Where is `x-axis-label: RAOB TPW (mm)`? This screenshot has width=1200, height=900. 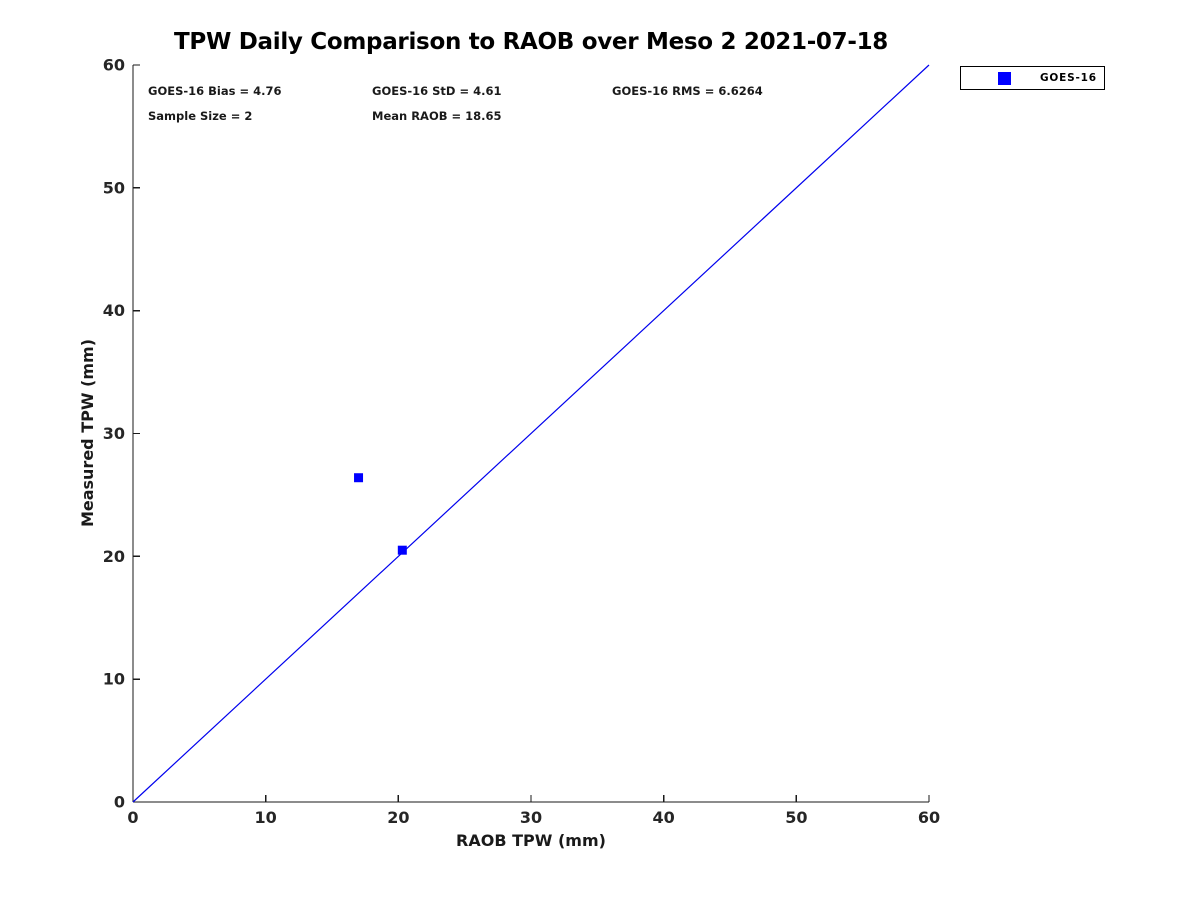
x-axis-label: RAOB TPW (mm) is located at coordinates (531, 840).